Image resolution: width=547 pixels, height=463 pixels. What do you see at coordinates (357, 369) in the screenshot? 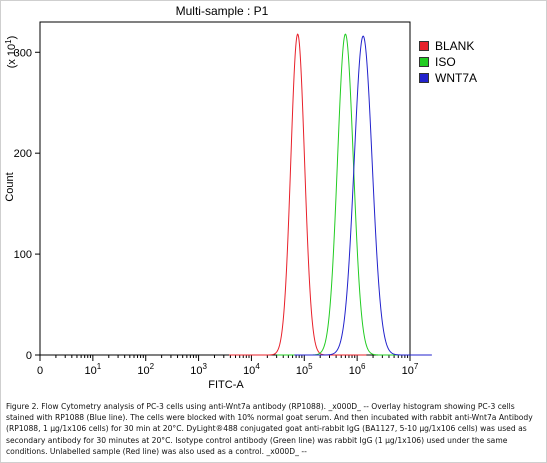
I see `x-tick-label: 10⁶` at bounding box center [357, 369].